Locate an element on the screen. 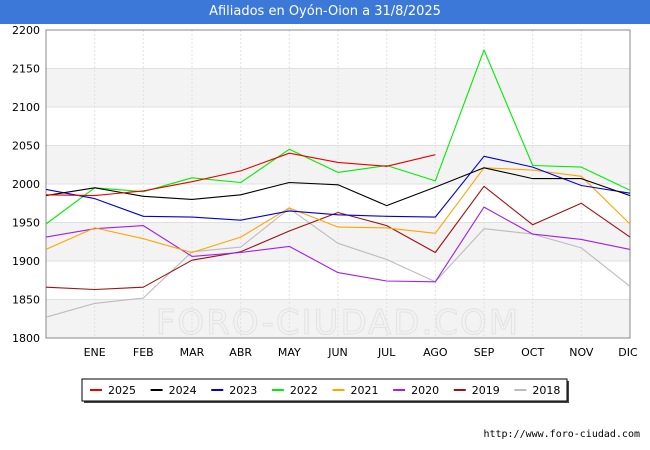 The height and width of the screenshot is (450, 650). x-tick-label: DIC is located at coordinates (628, 352).